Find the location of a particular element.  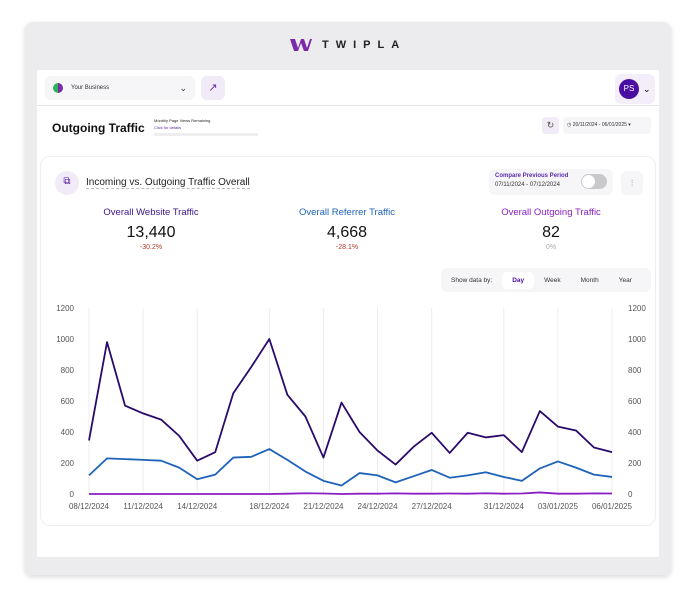

avatar: PS is located at coordinates (629, 89).